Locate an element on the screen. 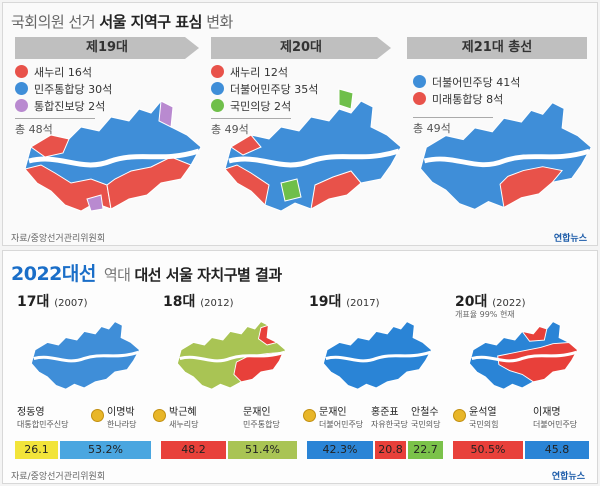 This screenshot has height=486, width=600. vote-bar: 50.5% is located at coordinates (488, 450).